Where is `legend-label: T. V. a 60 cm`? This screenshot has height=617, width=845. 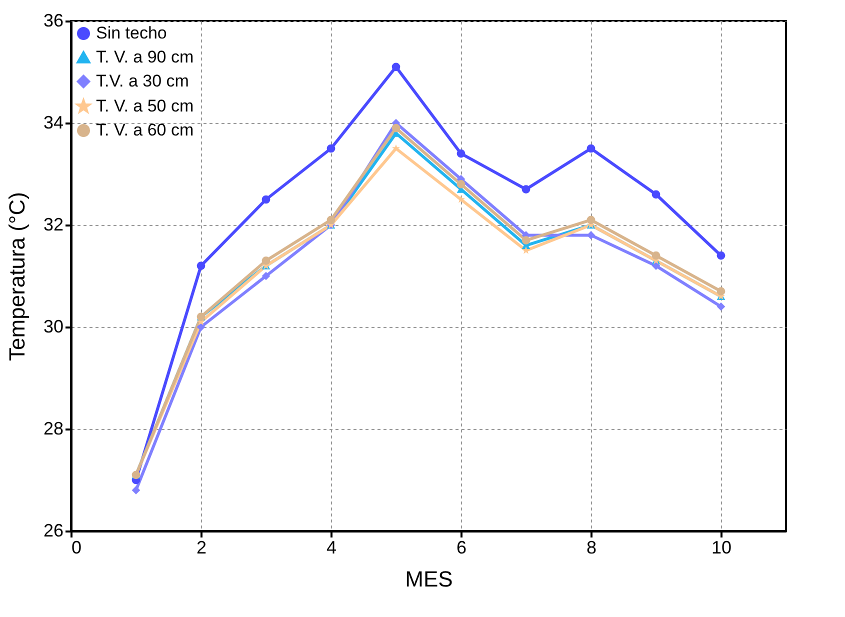
legend-label: T. V. a 60 cm is located at coordinates (145, 130).